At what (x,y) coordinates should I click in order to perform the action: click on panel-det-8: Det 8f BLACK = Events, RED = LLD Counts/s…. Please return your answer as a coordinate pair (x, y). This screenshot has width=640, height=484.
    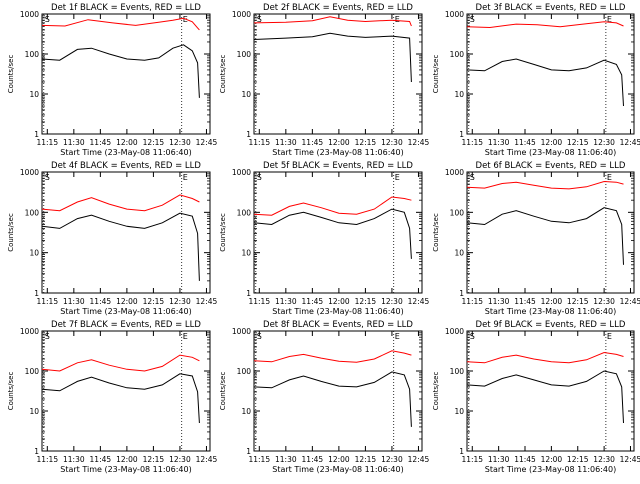
    Looking at the image, I should click on (324, 397).